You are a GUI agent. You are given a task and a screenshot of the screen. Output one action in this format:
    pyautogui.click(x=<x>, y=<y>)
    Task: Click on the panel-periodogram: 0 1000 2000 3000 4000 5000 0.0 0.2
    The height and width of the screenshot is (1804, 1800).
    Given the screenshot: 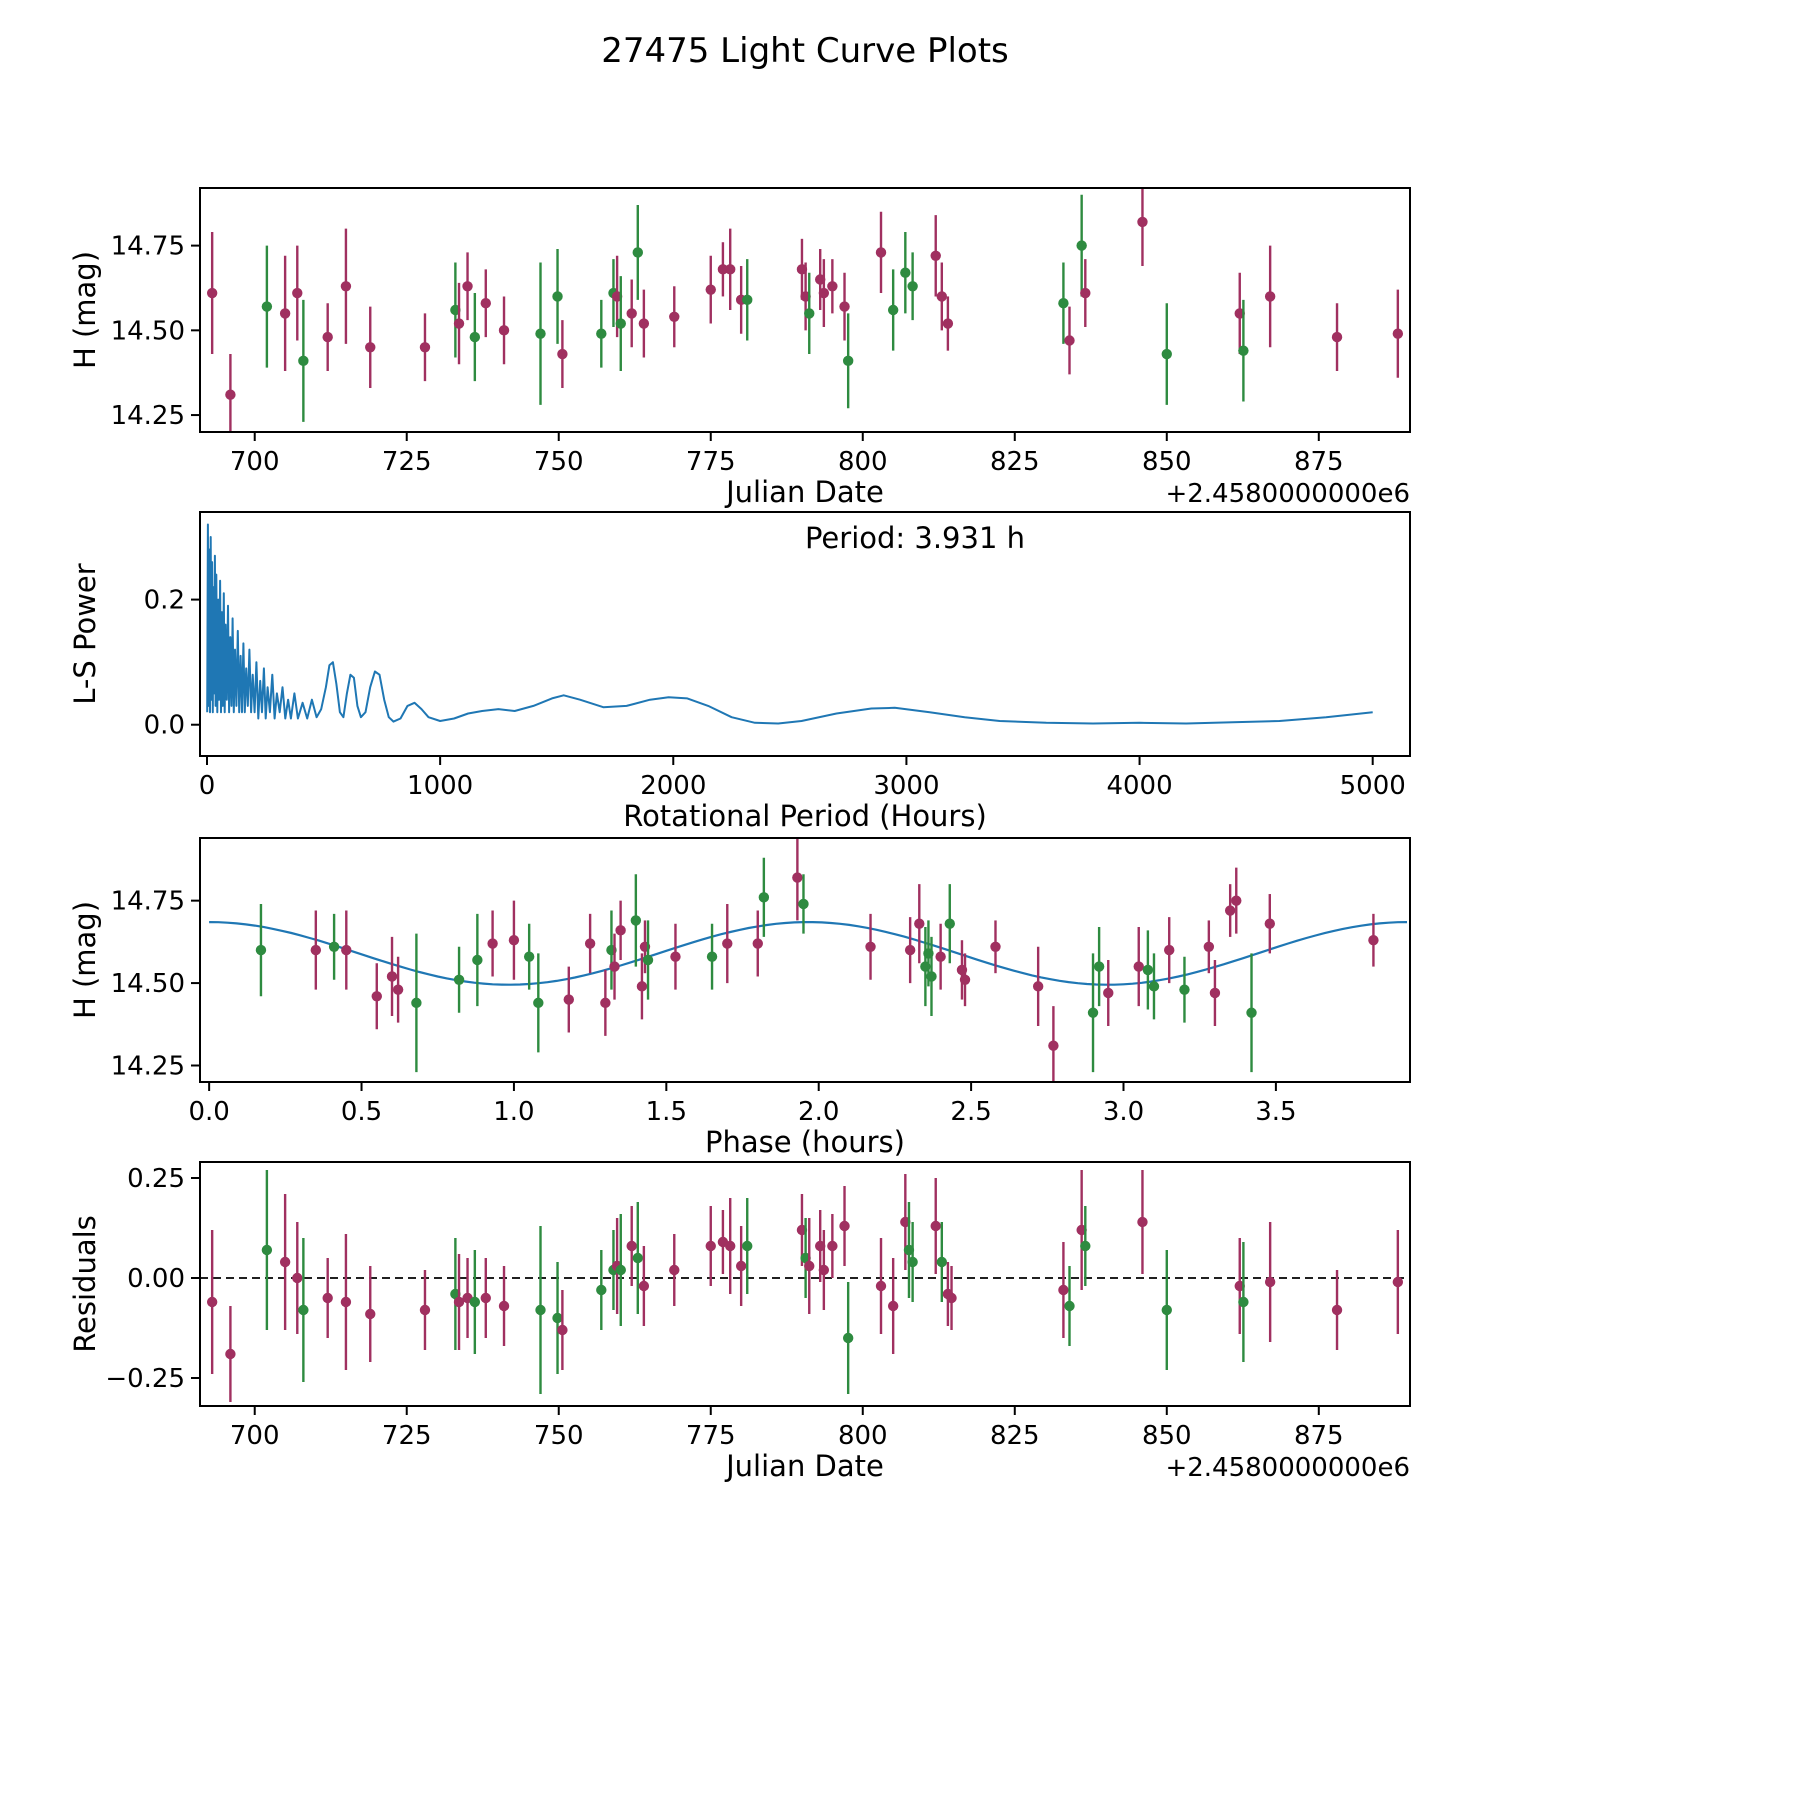 What is the action you would take?
    pyautogui.click(x=777, y=656)
    